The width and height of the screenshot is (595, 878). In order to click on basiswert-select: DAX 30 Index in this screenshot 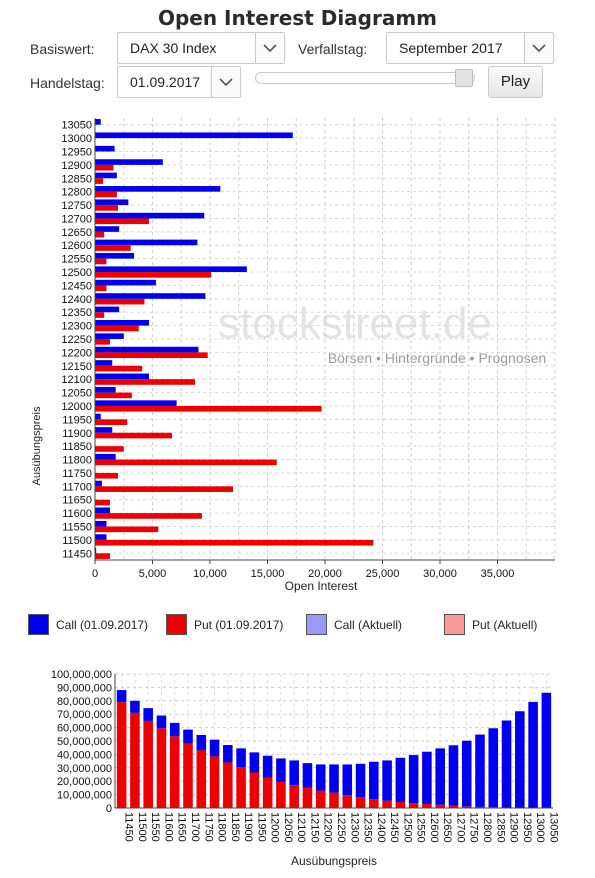, I will do `click(201, 48)`.